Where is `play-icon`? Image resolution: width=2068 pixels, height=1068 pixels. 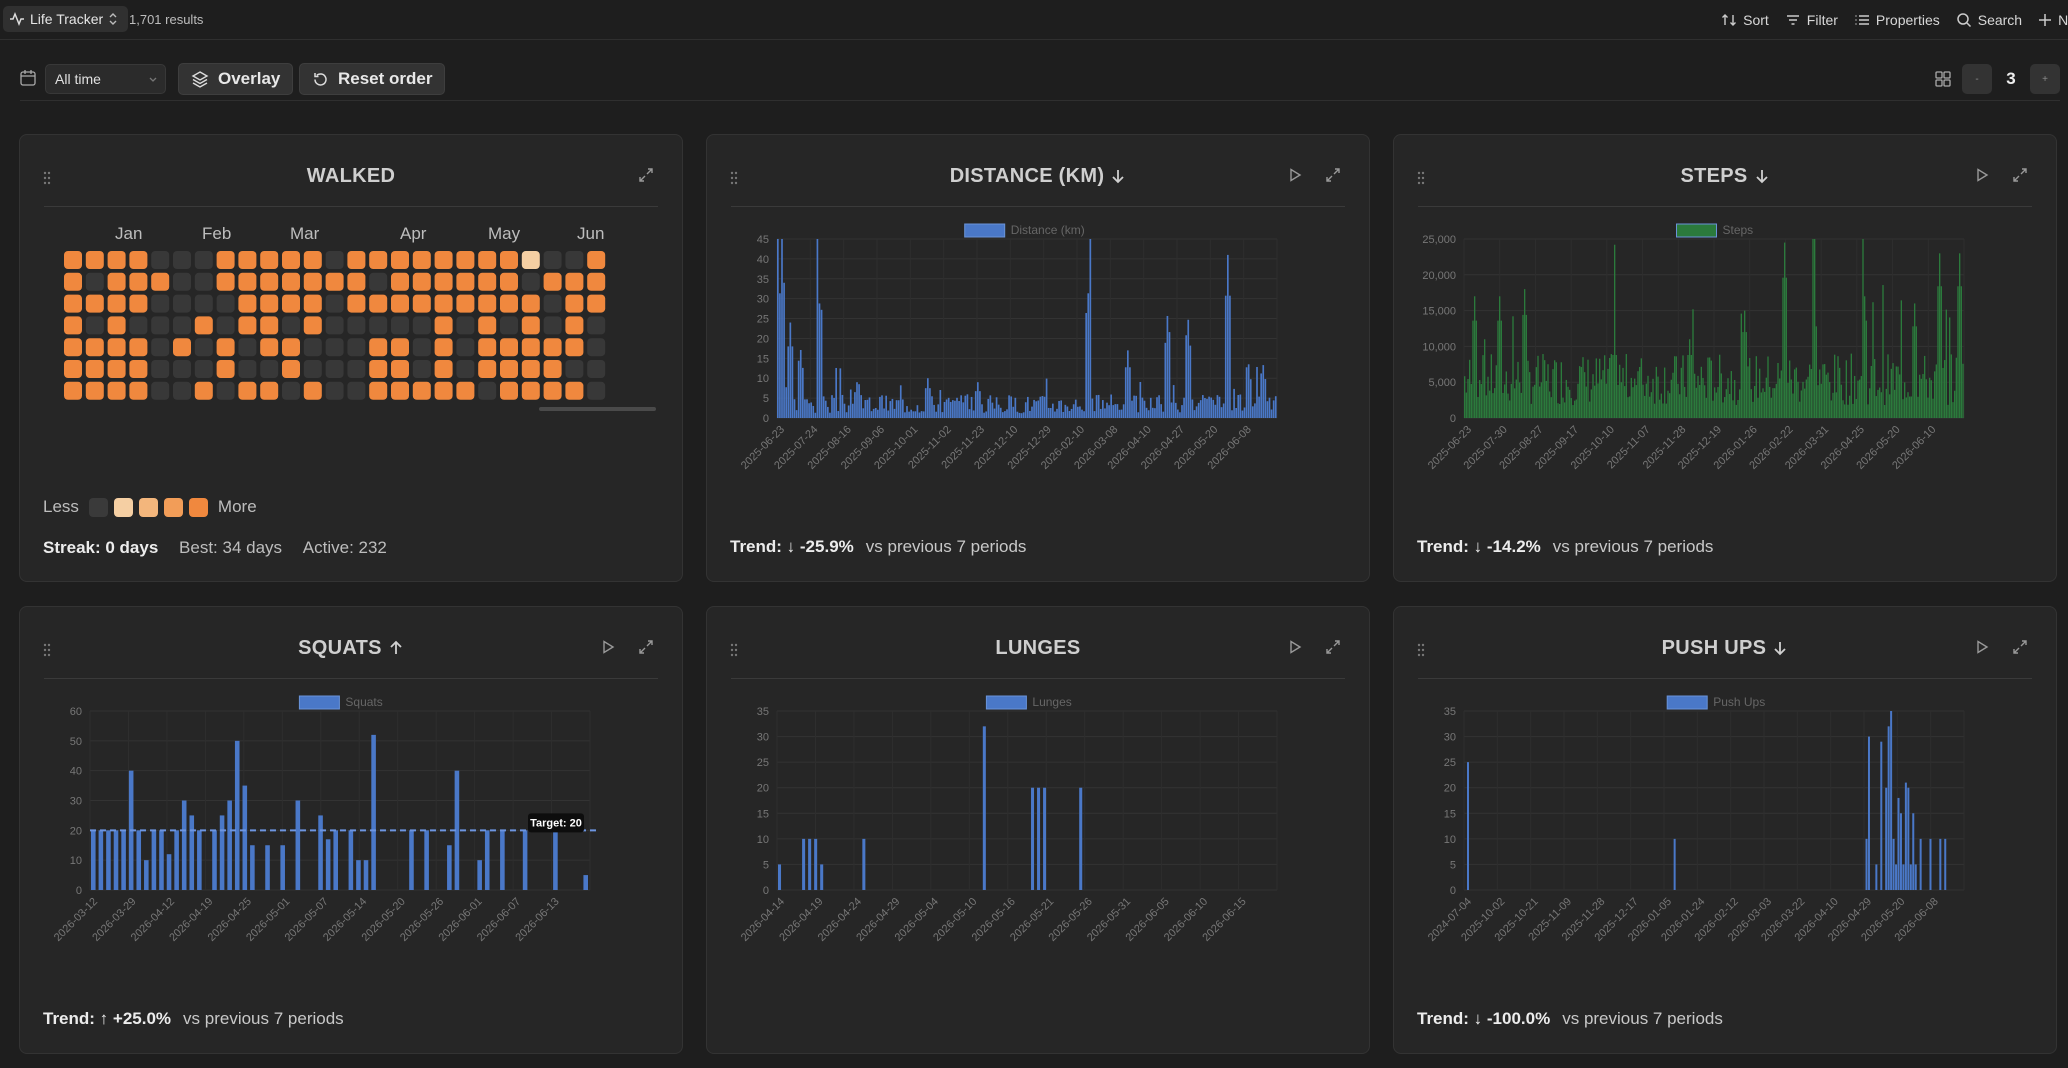 play-icon is located at coordinates (1295, 175).